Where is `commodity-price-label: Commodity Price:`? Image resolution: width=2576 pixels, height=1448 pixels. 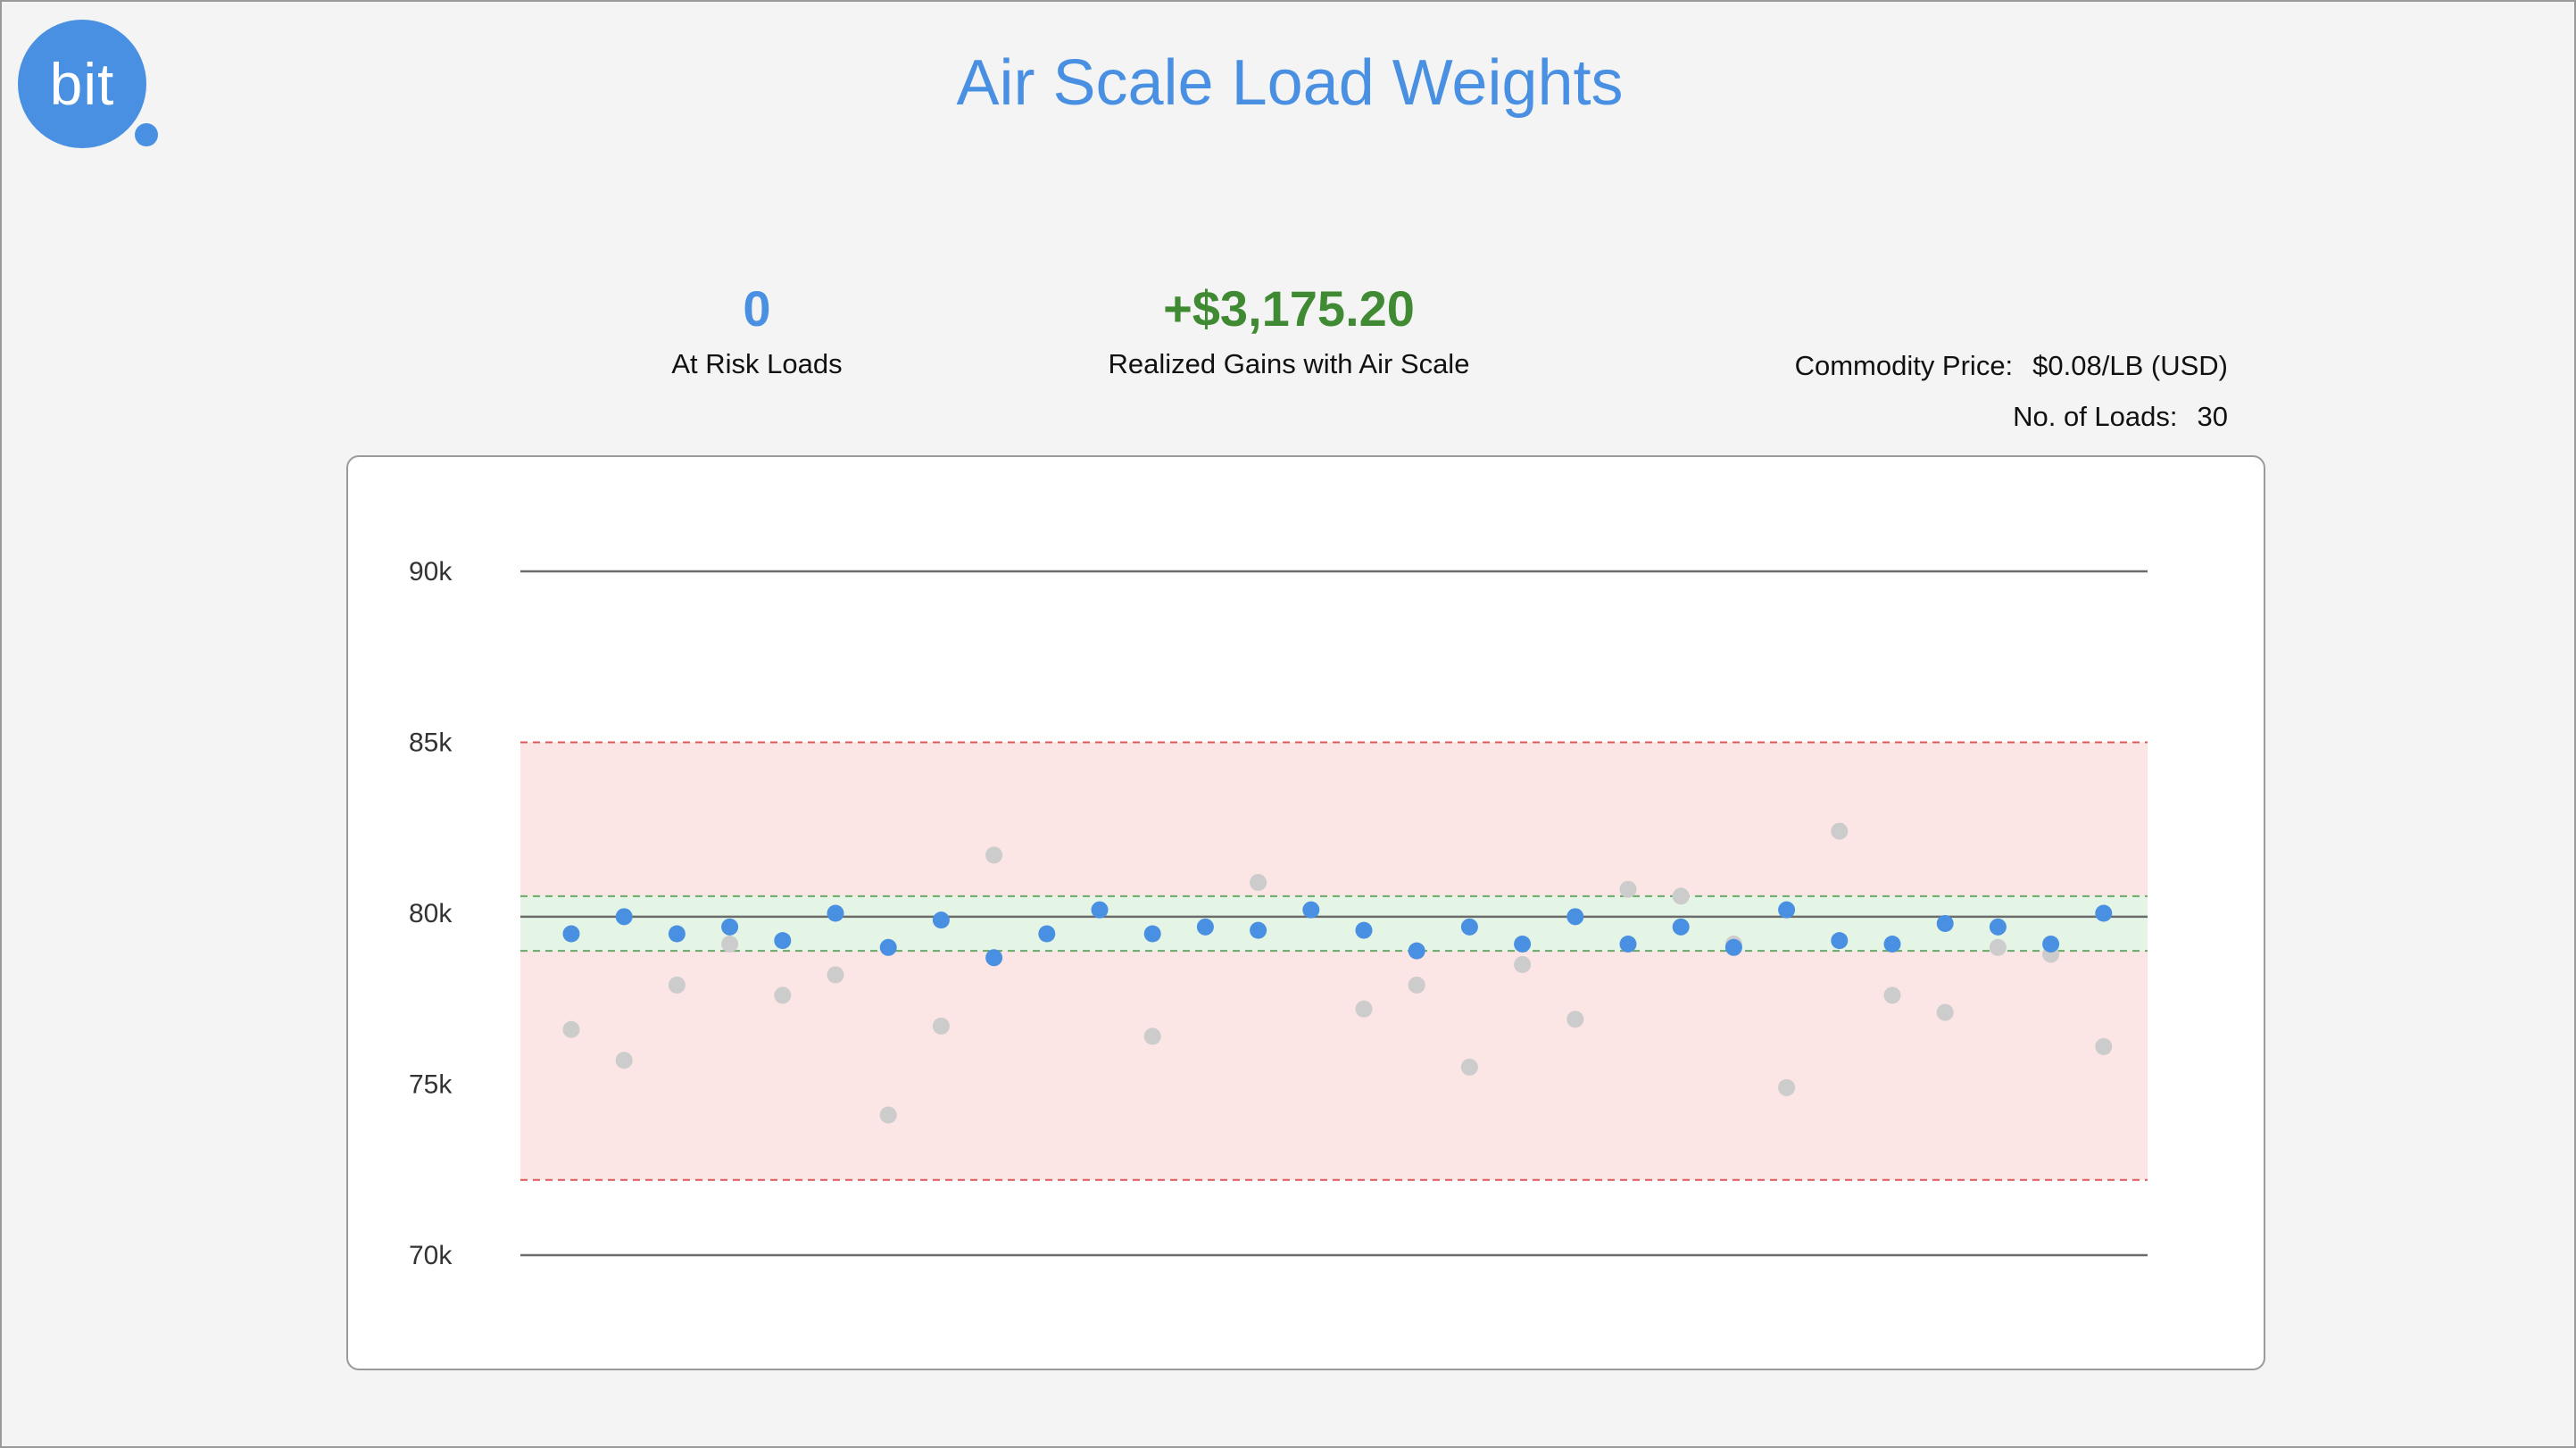
commodity-price-label: Commodity Price: is located at coordinates (1904, 365).